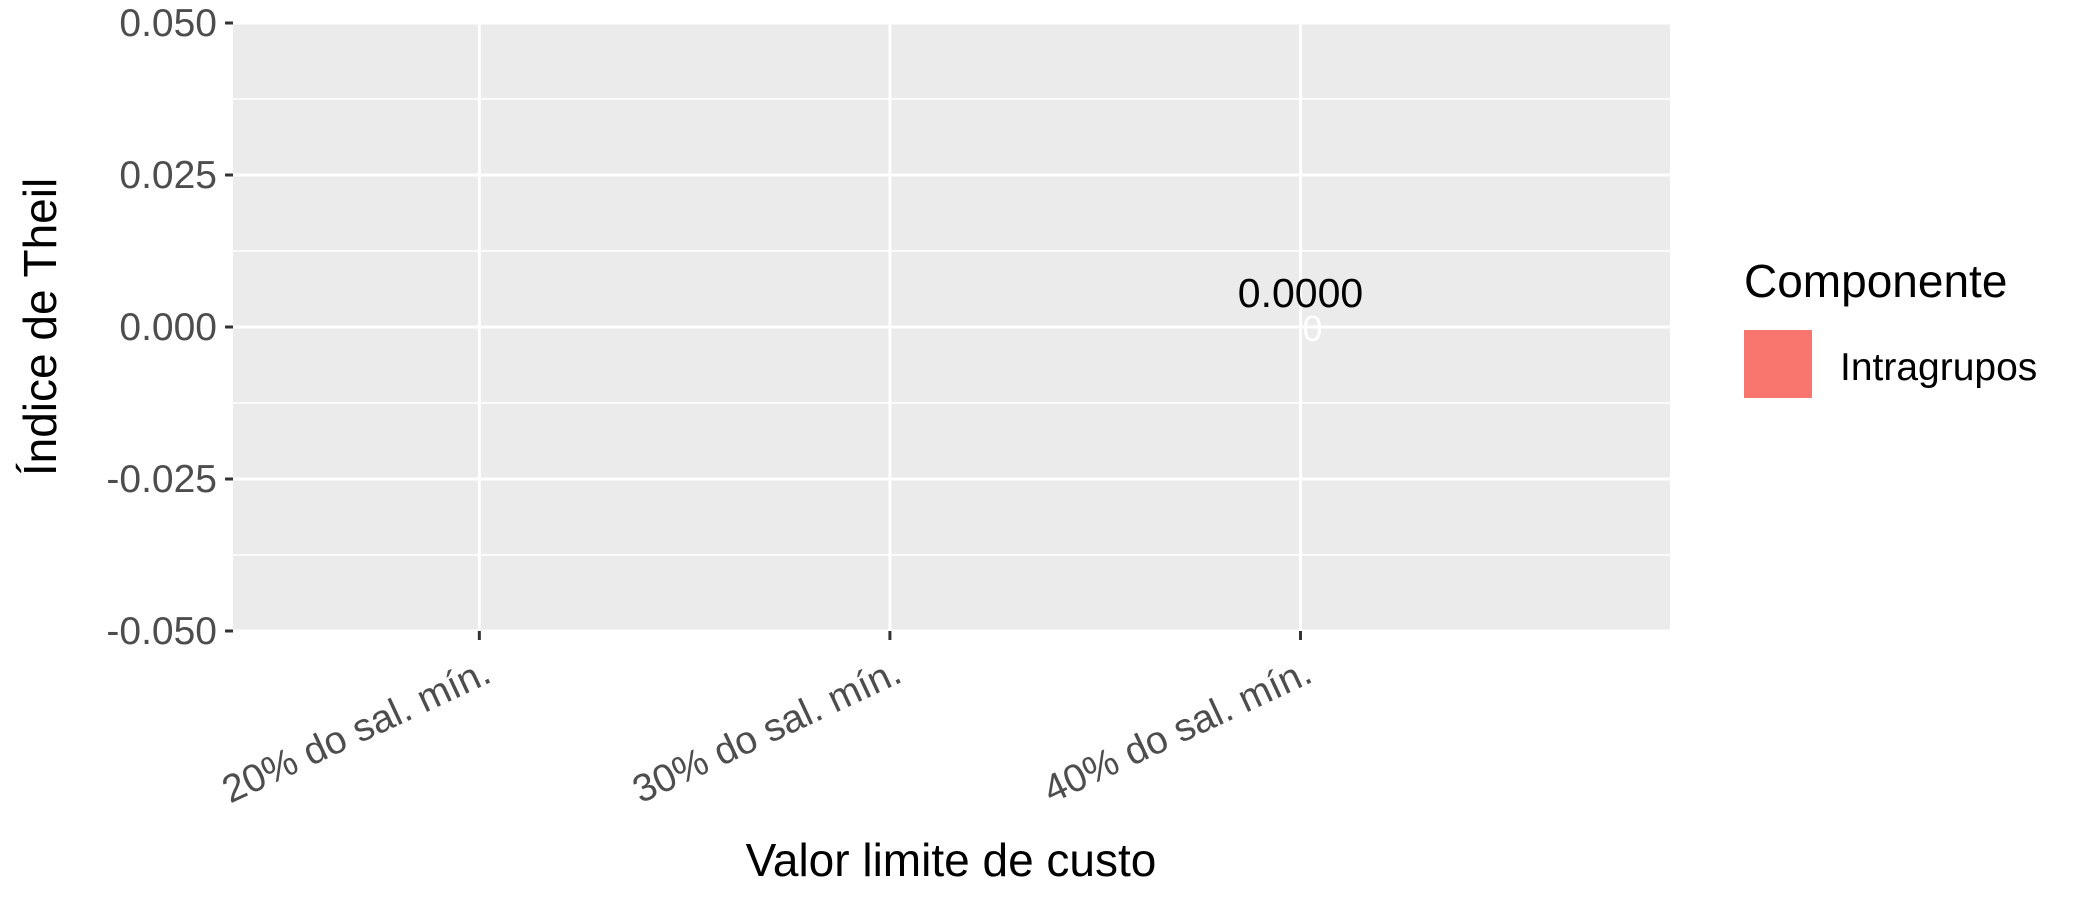 The height and width of the screenshot is (900, 2100). What do you see at coordinates (161, 479) in the screenshot?
I see `y-tick-label: -0.025` at bounding box center [161, 479].